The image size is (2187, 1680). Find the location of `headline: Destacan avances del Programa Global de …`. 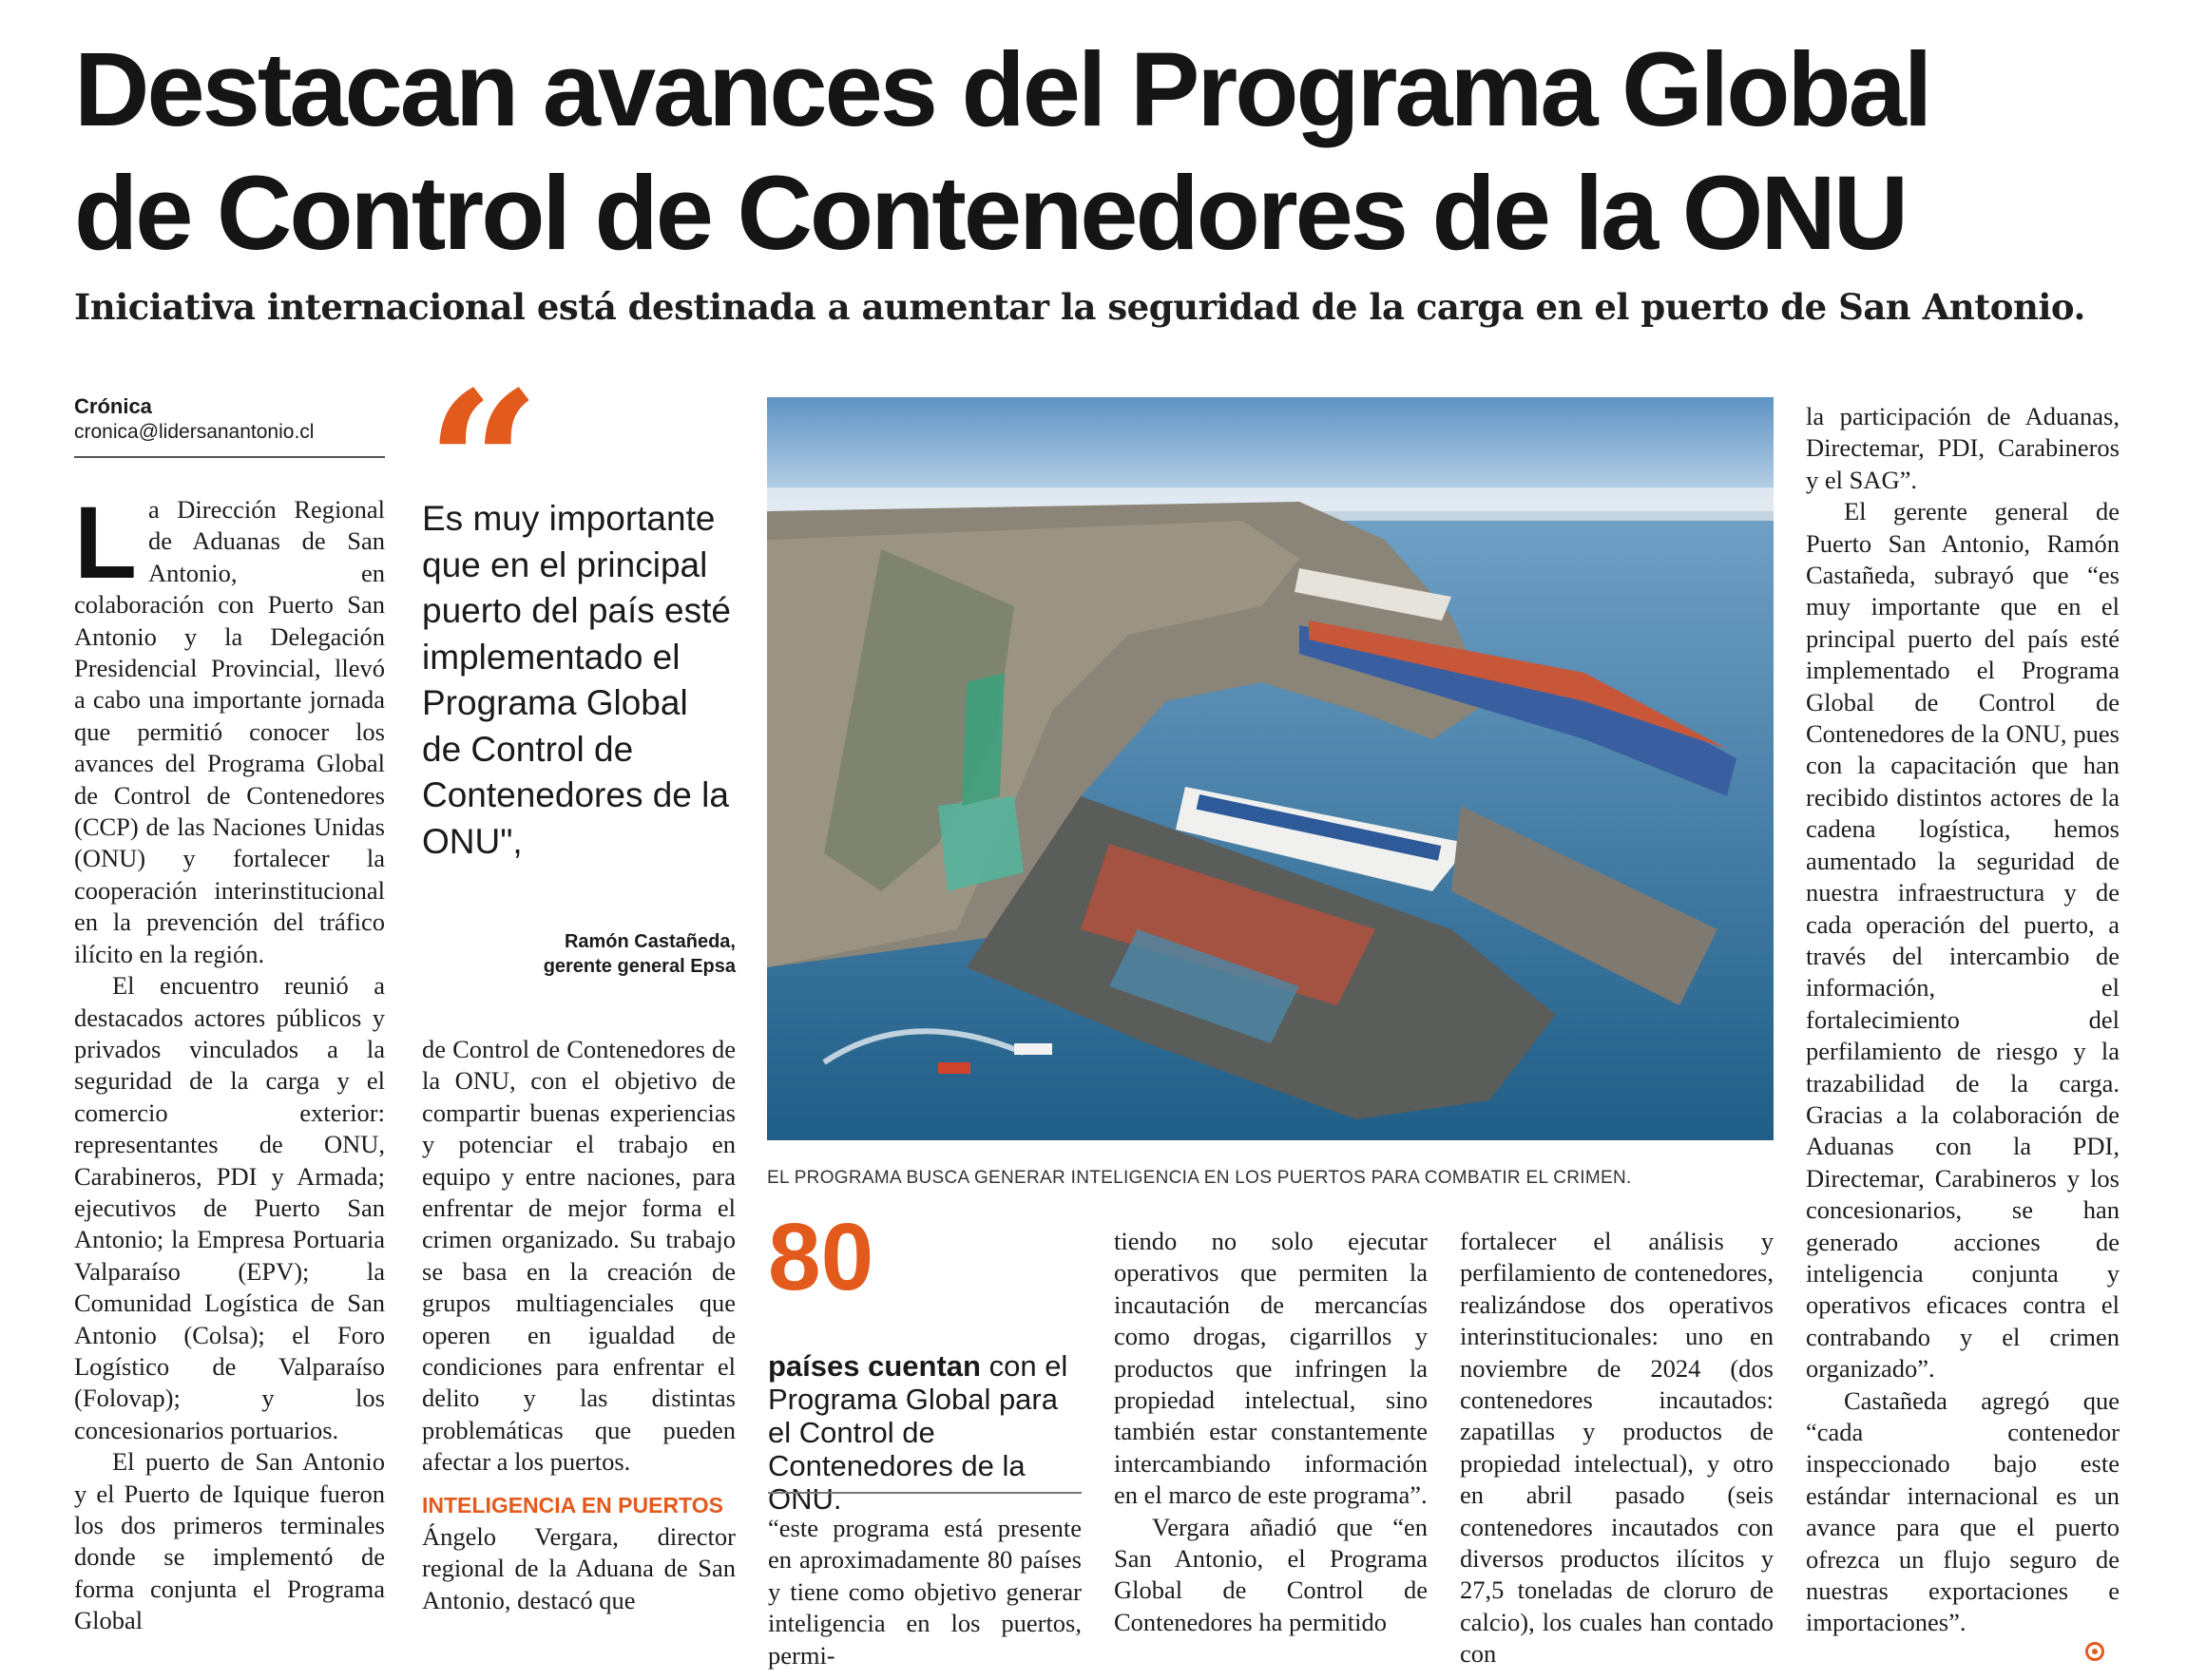

headline: Destacan avances del Programa Global de … is located at coordinates (1100, 152).